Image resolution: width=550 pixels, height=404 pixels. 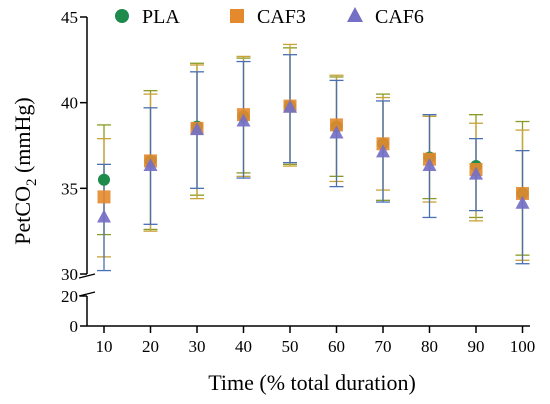 I want to click on x-tick-label: 40, so click(x=243, y=346).